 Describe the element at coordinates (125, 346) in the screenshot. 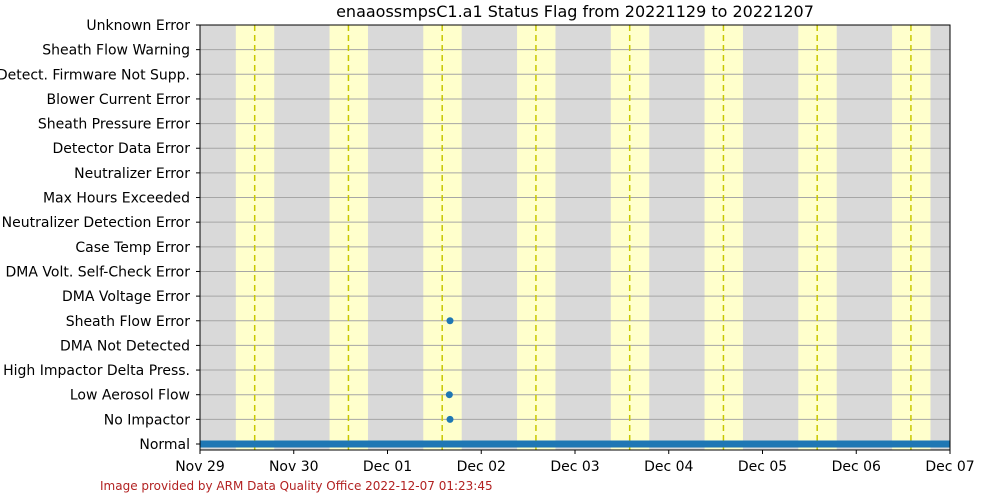

I see `y-tick-label: DMA Not Detected` at that location.